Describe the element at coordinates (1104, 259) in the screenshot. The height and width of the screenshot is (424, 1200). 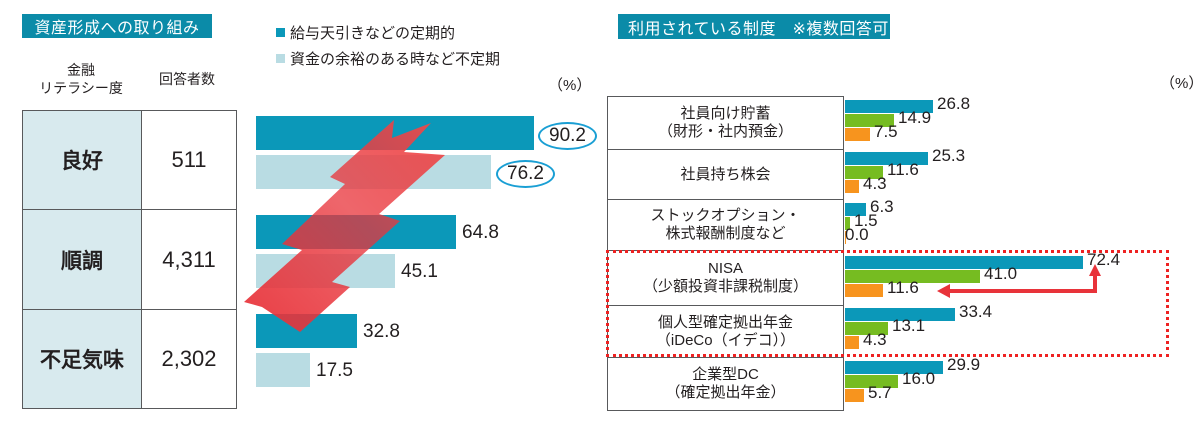
I see `bar-value: 72.4` at that location.